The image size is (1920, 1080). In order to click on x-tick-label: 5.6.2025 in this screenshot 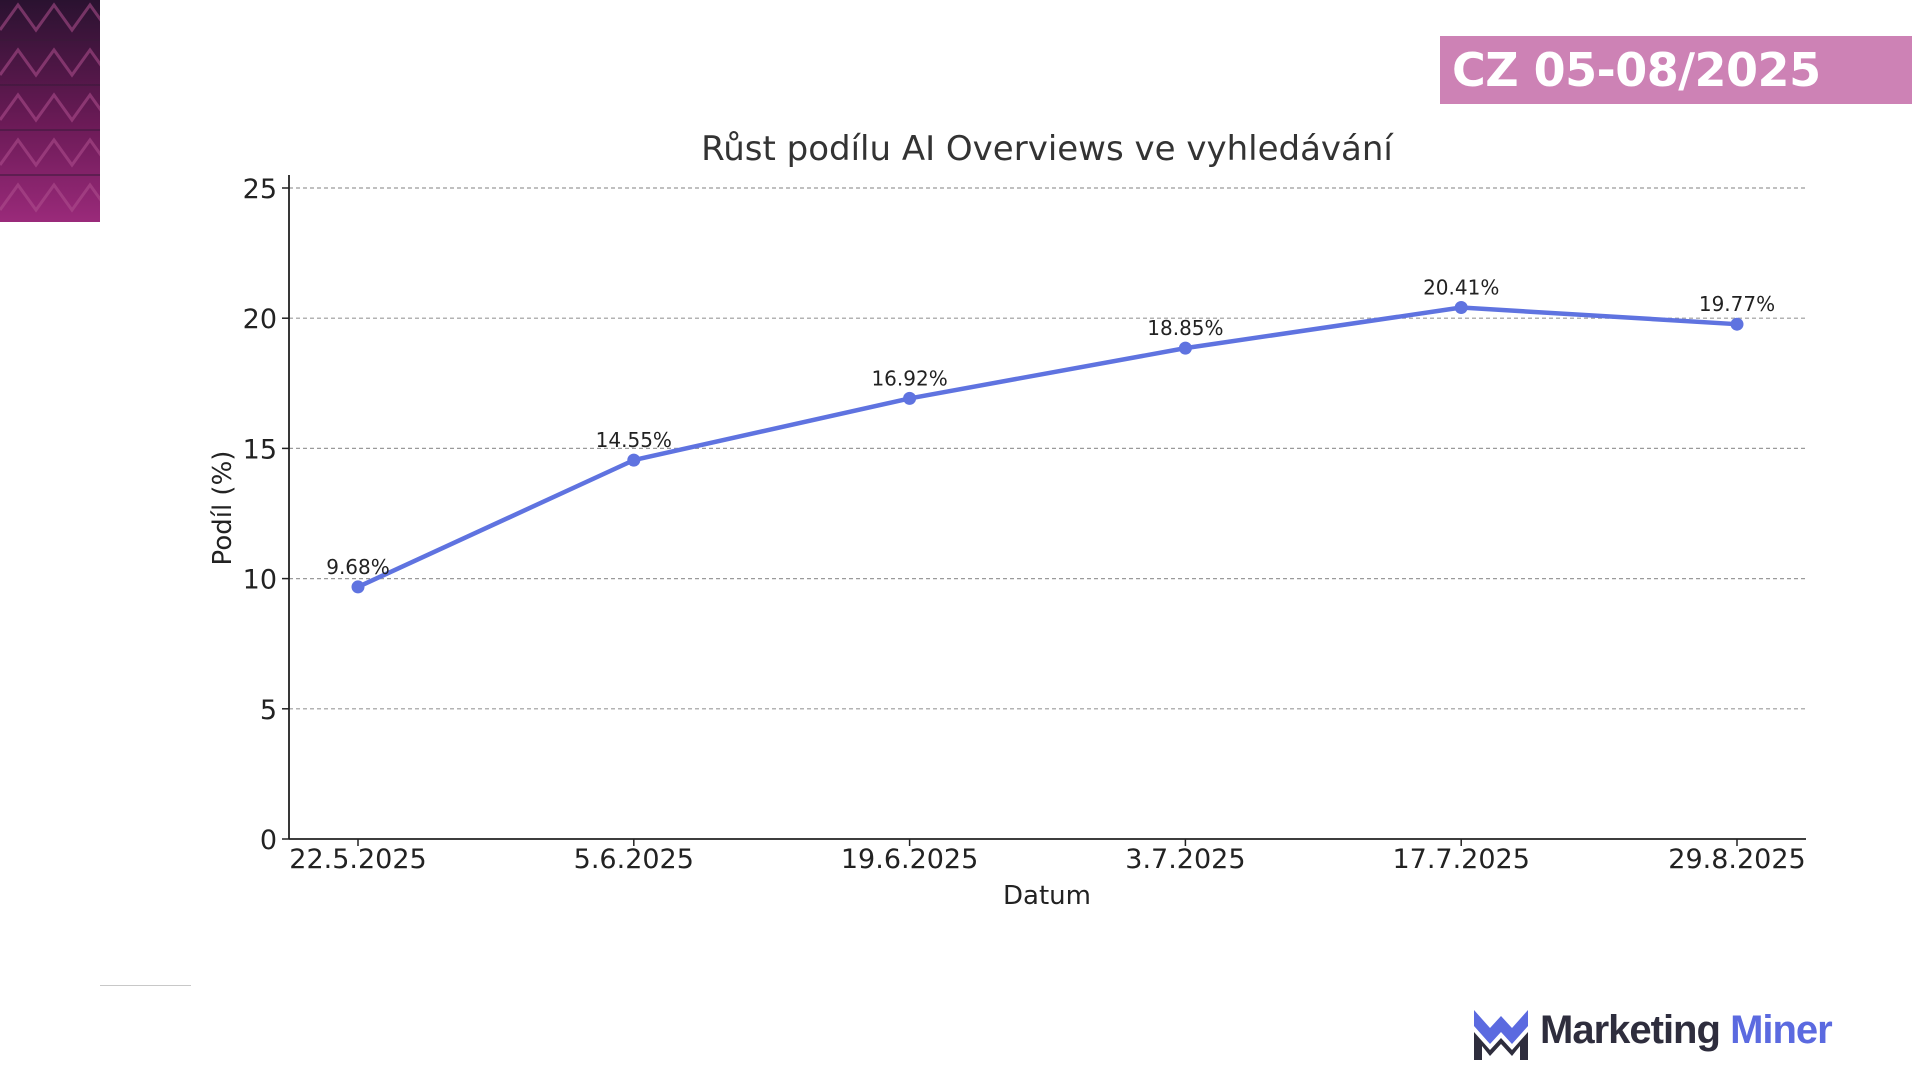, I will do `click(634, 859)`.